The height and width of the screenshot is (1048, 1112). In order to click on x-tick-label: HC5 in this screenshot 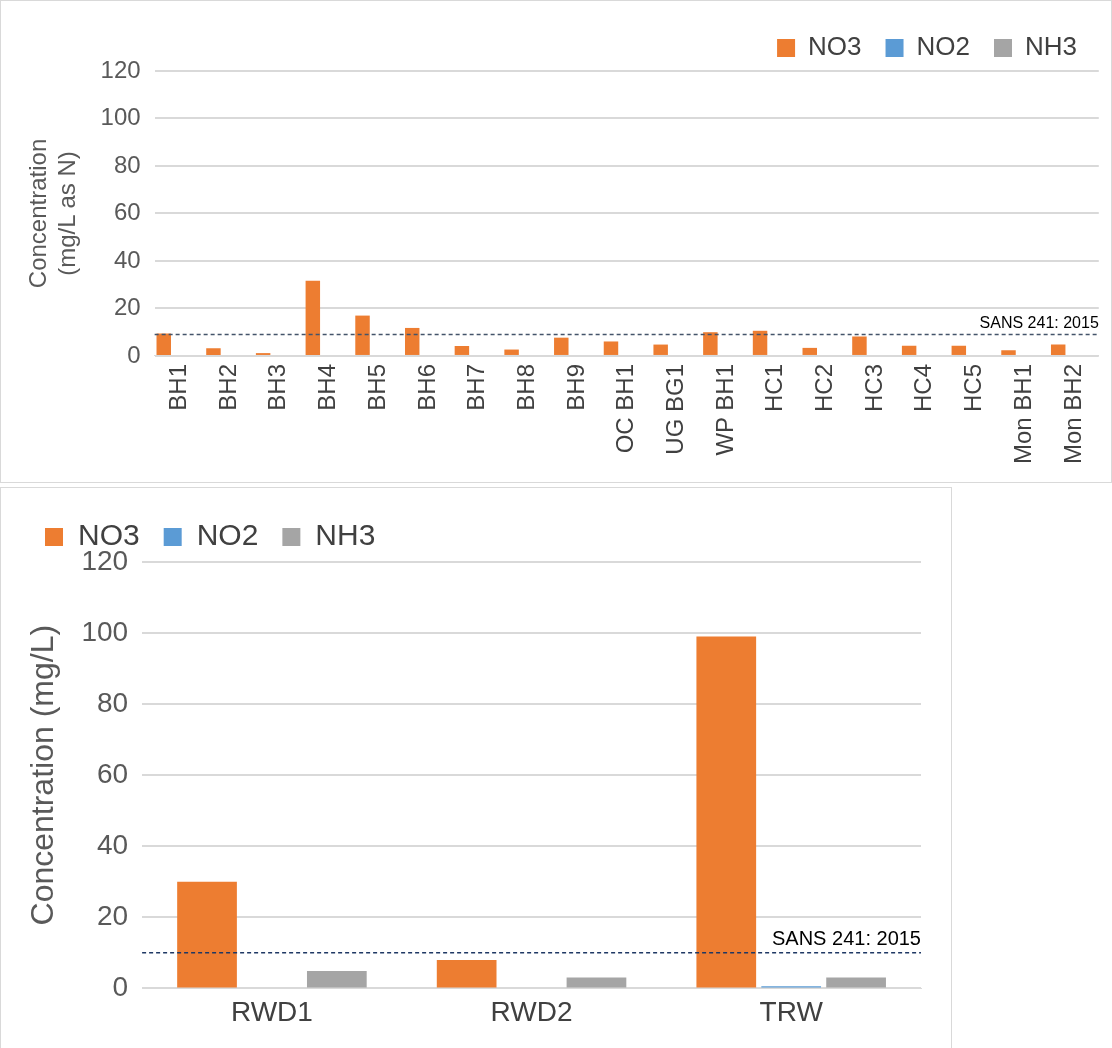, I will do `click(973, 387)`.